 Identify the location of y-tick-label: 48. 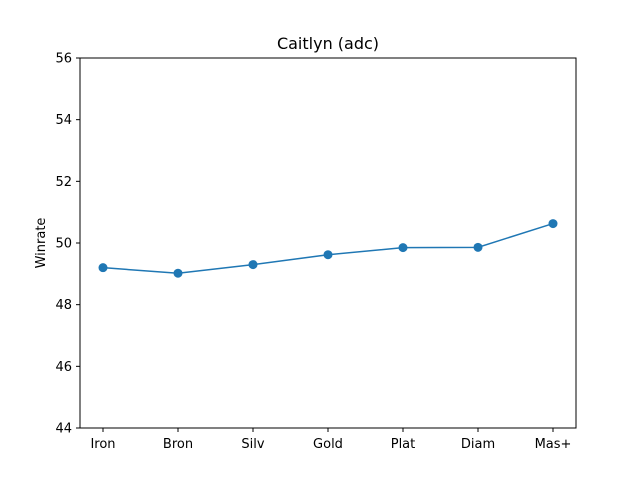
(63, 305).